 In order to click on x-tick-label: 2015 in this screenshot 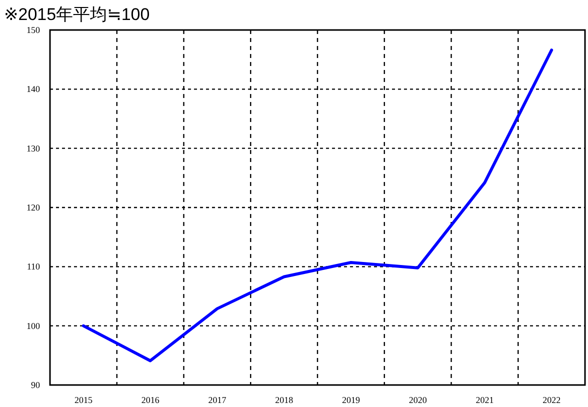, I will do `click(83, 400)`.